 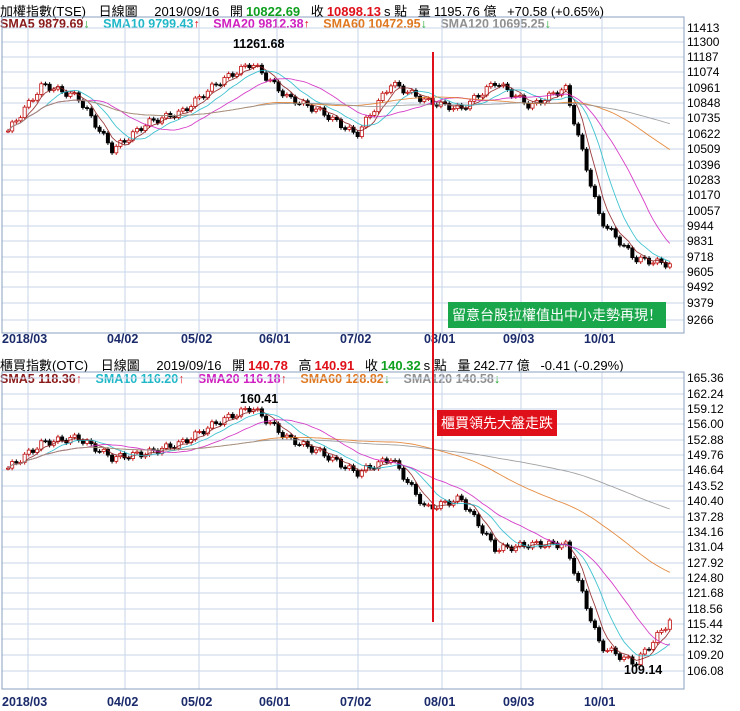 I want to click on y-tick-label: 10848, so click(x=704, y=103).